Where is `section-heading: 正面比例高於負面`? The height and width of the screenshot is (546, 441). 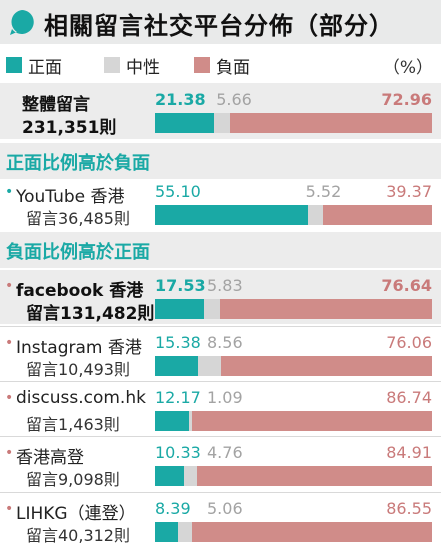
section-heading: 正面比例高於負面 is located at coordinates (220, 161).